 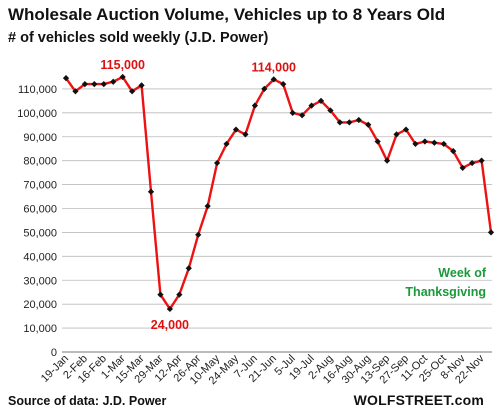 What do you see at coordinates (138, 38) in the screenshot?
I see `chart-subtitle: # of vehicles sold weekly (J.D. Power)` at bounding box center [138, 38].